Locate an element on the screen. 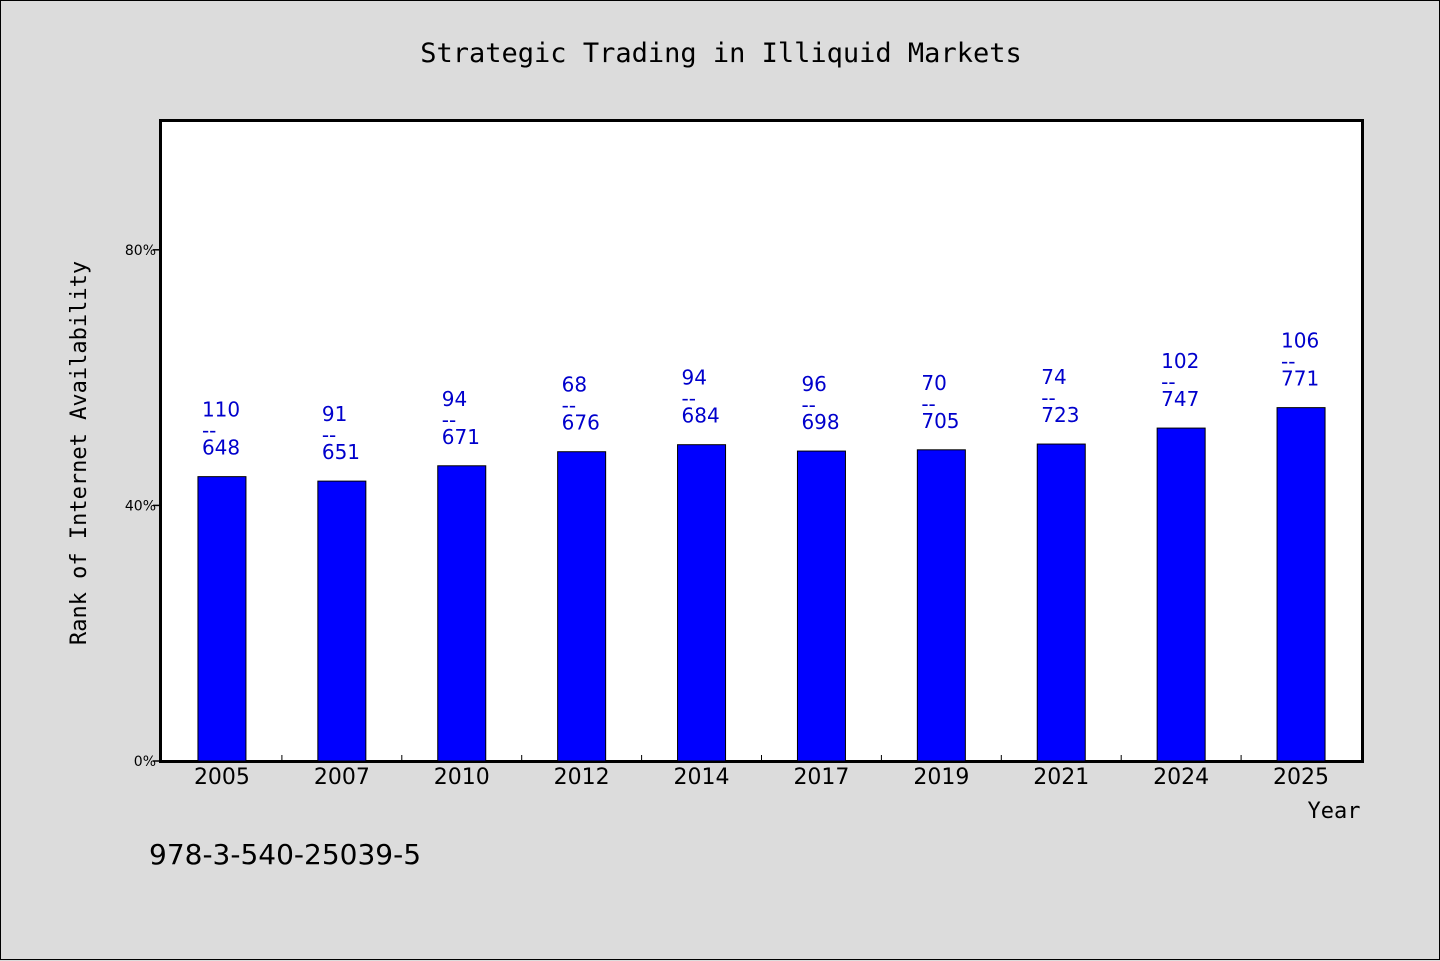 The image size is (1440, 961). x-axis-label: Year is located at coordinates (1334, 811).